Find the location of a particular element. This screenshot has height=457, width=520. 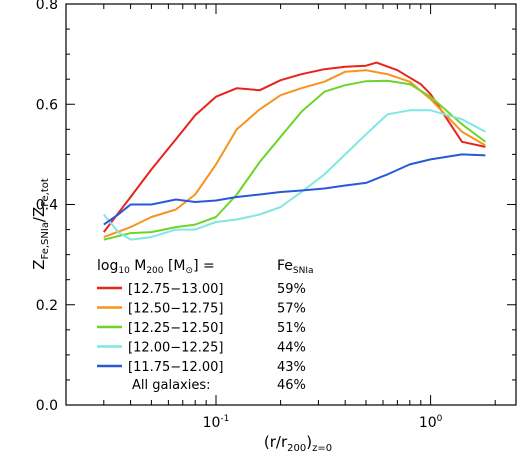

legend-value-5: 43% is located at coordinates (291, 367).